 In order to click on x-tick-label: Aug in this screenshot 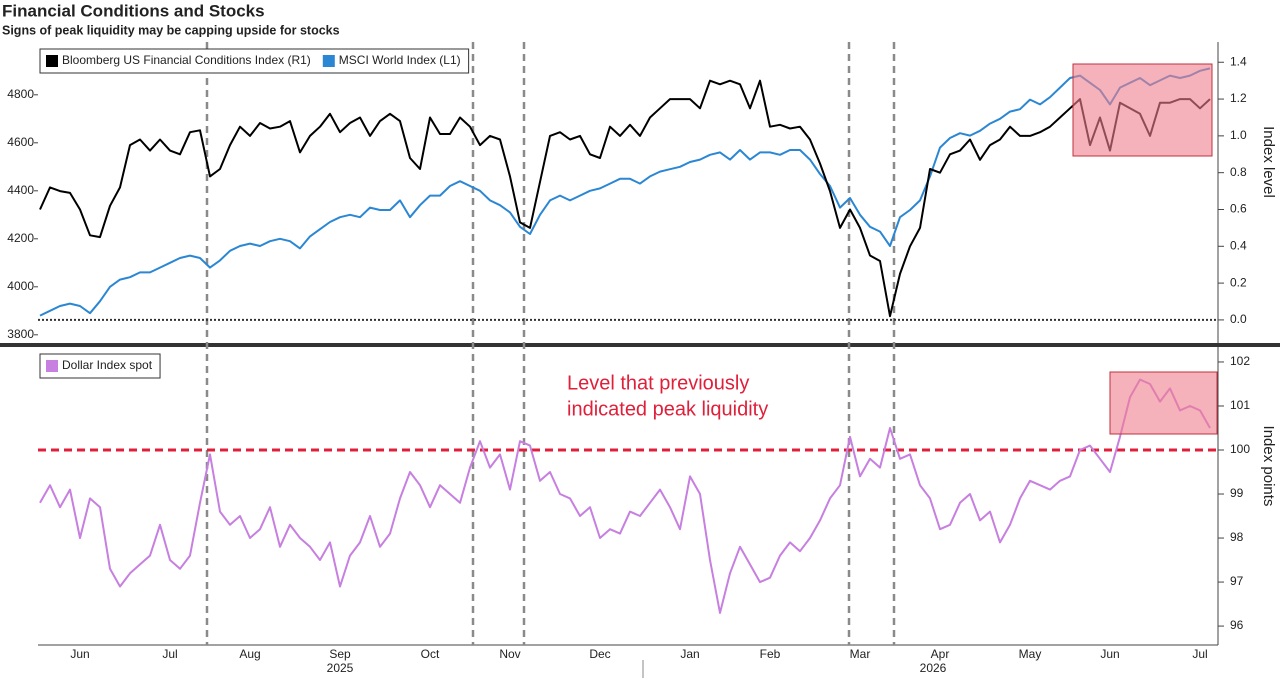, I will do `click(249, 654)`.